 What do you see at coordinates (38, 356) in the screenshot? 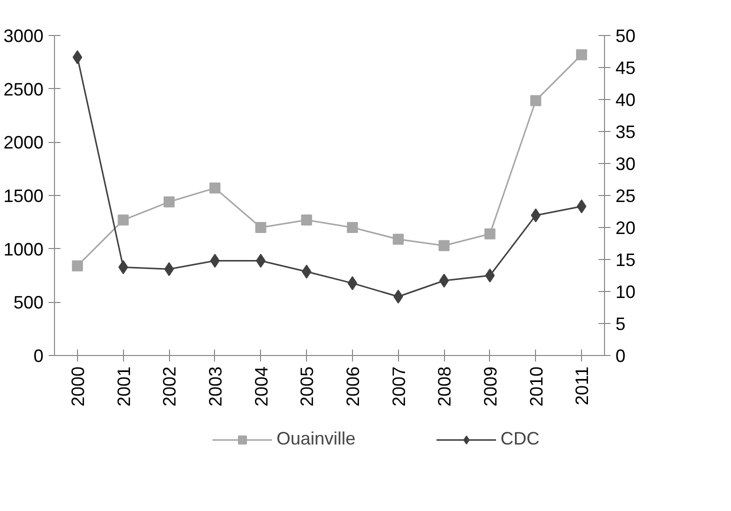
I see `y-tick-label: 0` at bounding box center [38, 356].